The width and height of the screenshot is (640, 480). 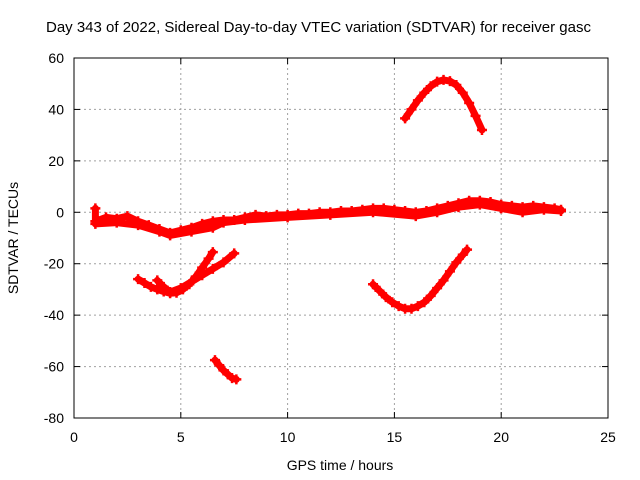 What do you see at coordinates (443, 105) in the screenshot?
I see `series-line-arc-high` at bounding box center [443, 105].